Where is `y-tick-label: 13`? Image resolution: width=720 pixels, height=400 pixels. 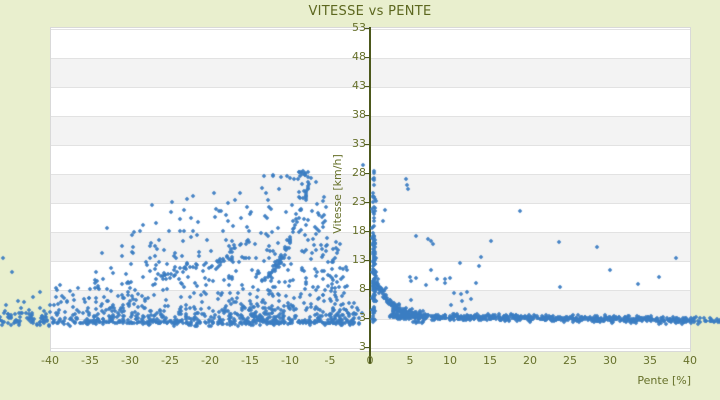 y-tick-label: 13 is located at coordinates (359, 259).